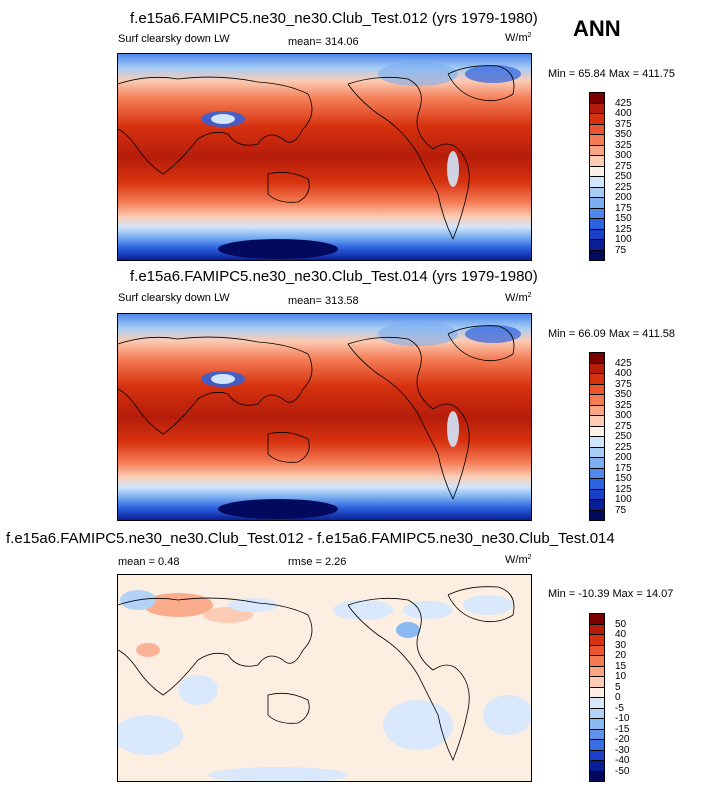  Describe the element at coordinates (621, 655) in the screenshot. I see `colorbar-tick-label: 20` at that location.